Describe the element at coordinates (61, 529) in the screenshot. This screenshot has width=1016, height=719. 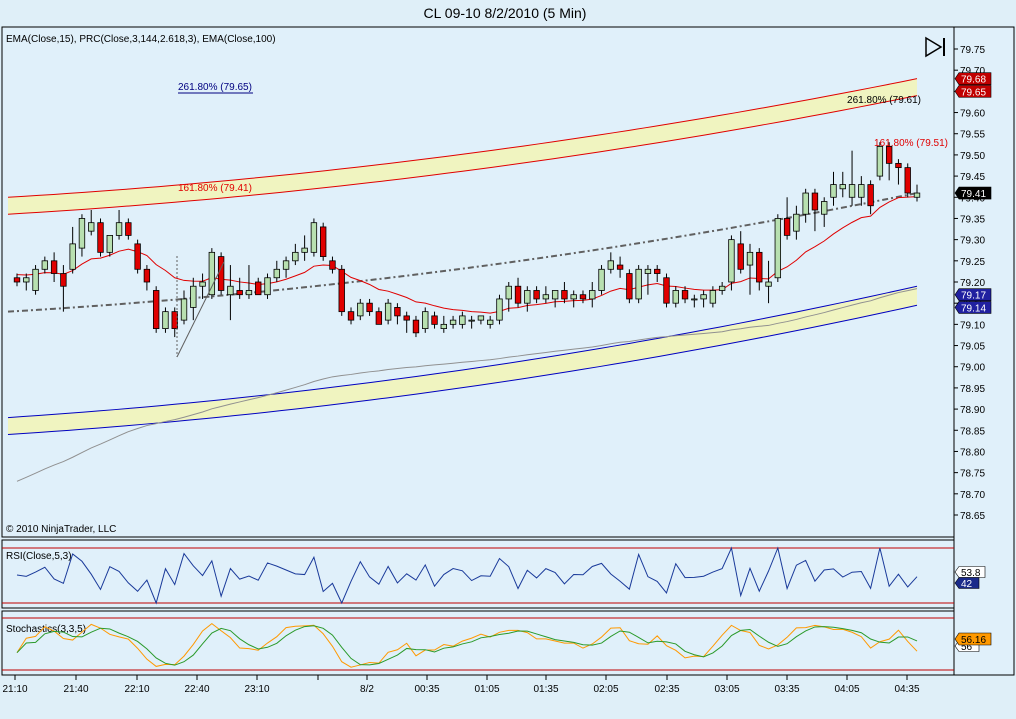
I see `copyright-text: © 2010 NinjaTrader, LLC` at that location.